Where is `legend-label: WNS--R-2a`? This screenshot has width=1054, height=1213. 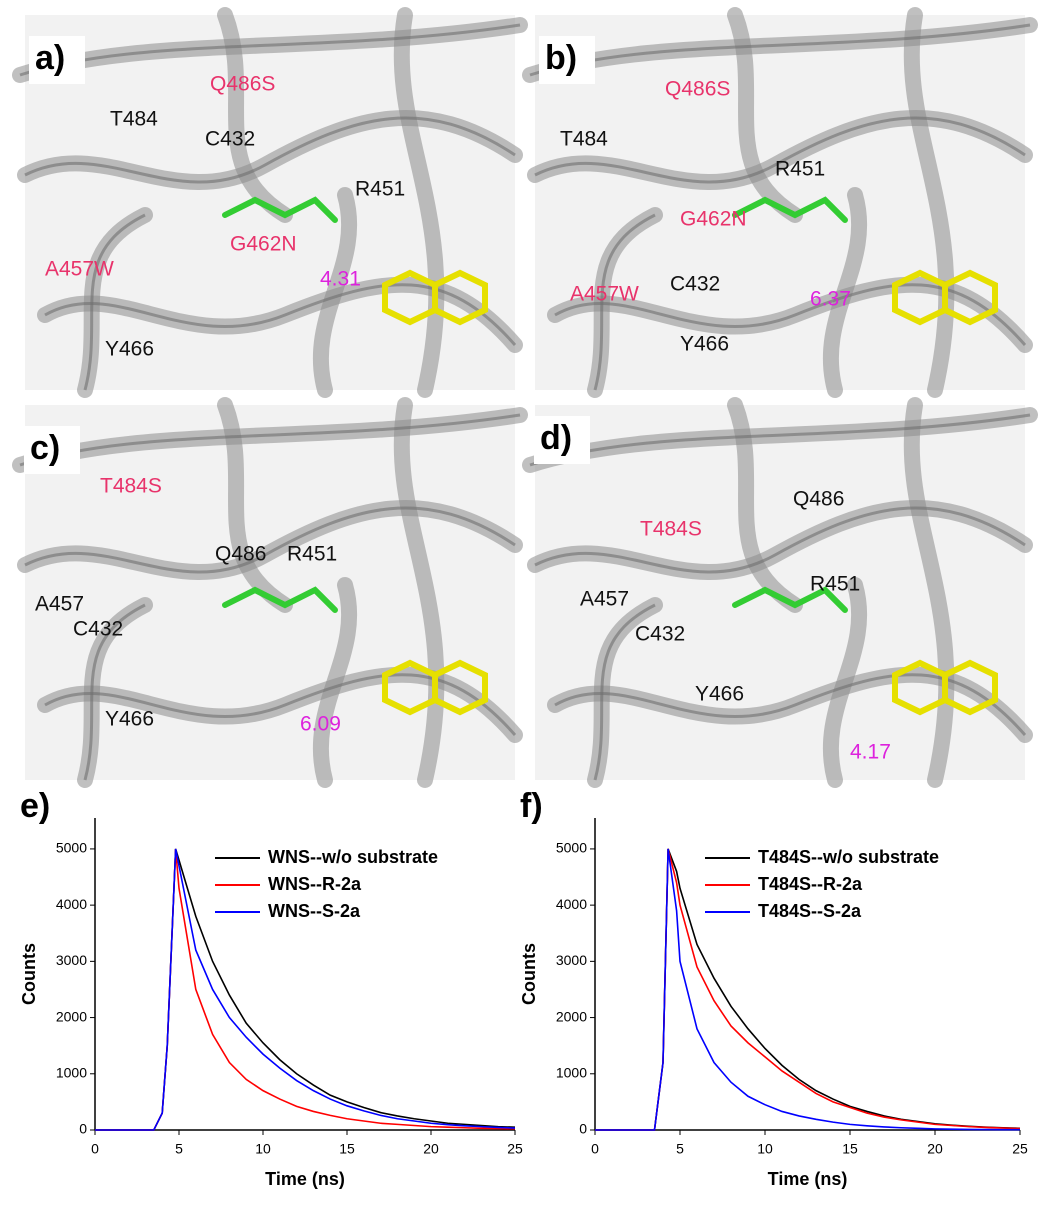 legend-label: WNS--R-2a is located at coordinates (315, 884).